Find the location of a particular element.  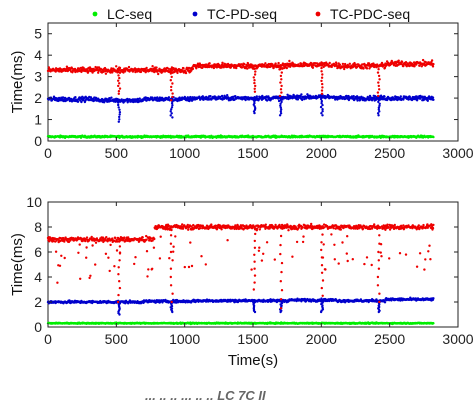

x-tick-label: 1500 is located at coordinates (252, 153).